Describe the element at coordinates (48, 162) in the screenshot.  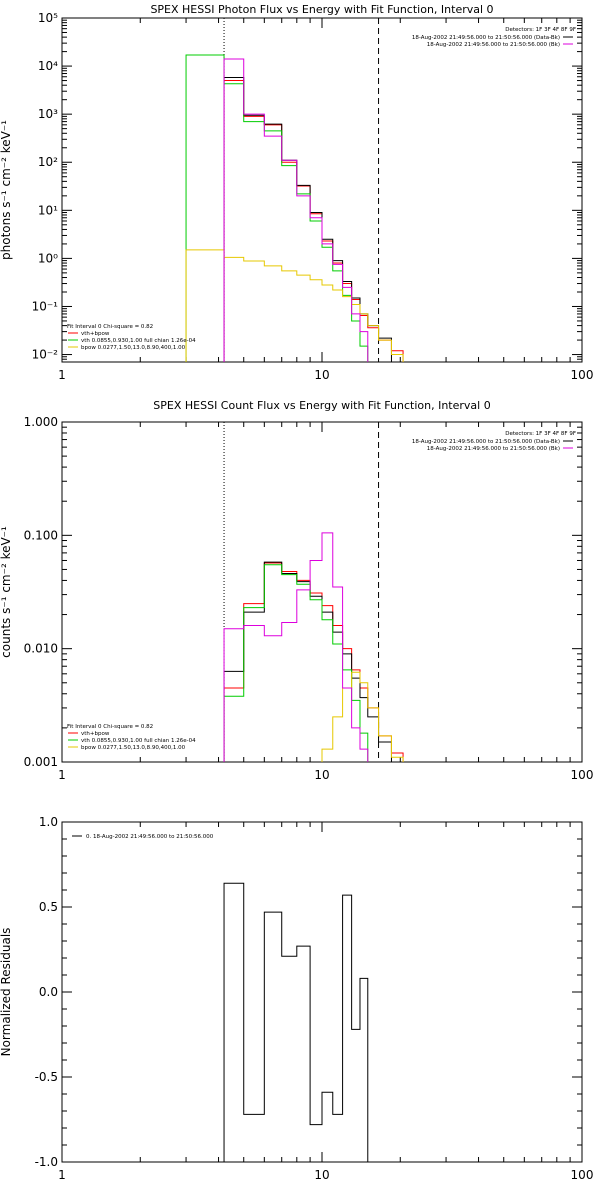
I see `y-tick-label: 10²` at that location.